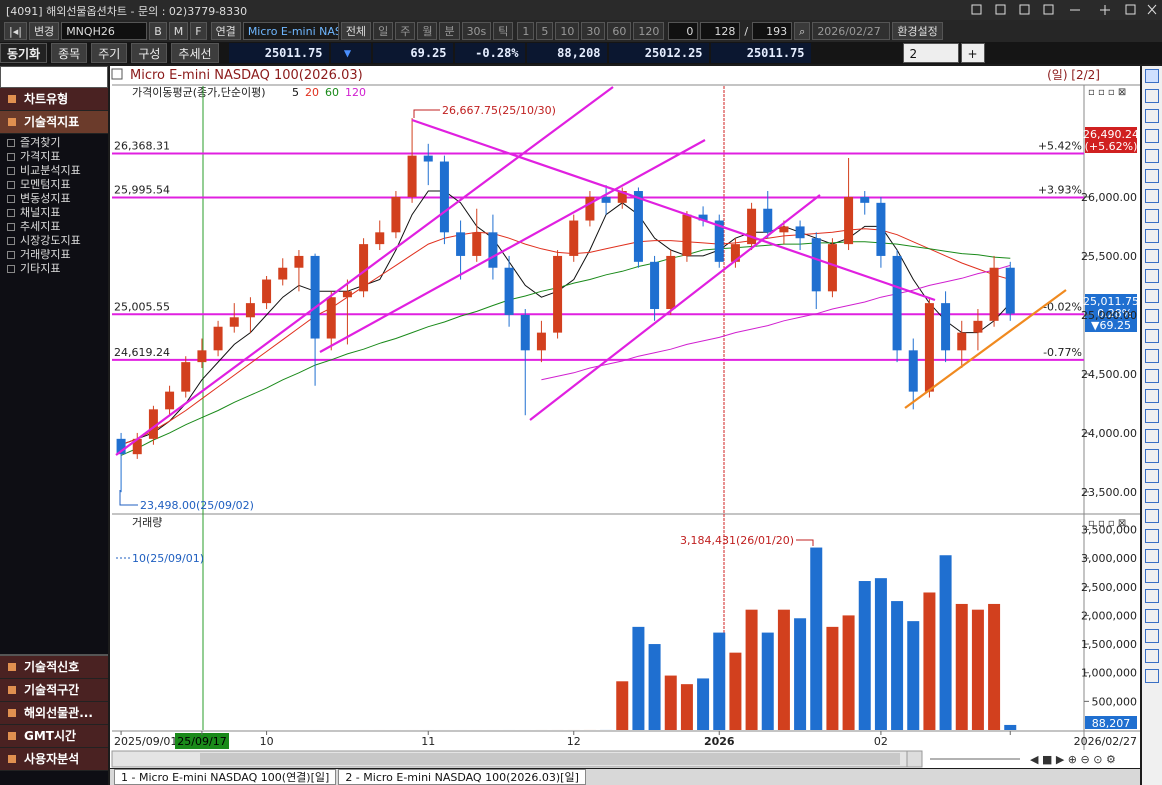 The height and width of the screenshot is (785, 1162). What do you see at coordinates (567, 31) in the screenshot?
I see `interval-button: 10` at bounding box center [567, 31].